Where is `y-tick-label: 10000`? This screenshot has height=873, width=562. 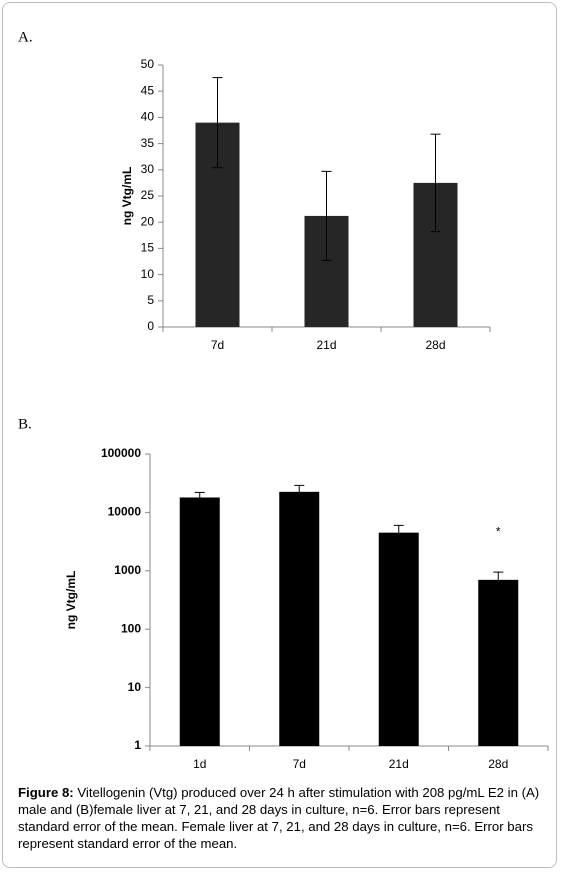 y-tick-label: 10000 is located at coordinates (125, 512).